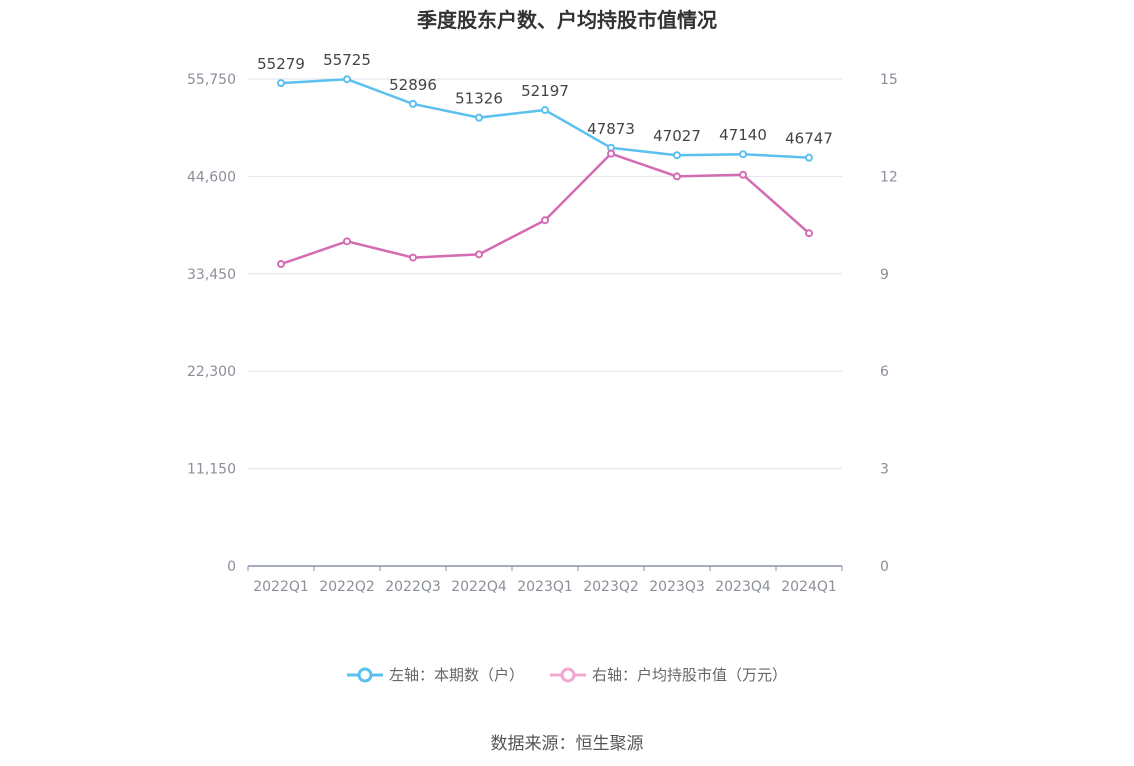 The image size is (1134, 766). What do you see at coordinates (743, 587) in the screenshot?
I see `x-axis-tick-label: 2023Q4` at bounding box center [743, 587].